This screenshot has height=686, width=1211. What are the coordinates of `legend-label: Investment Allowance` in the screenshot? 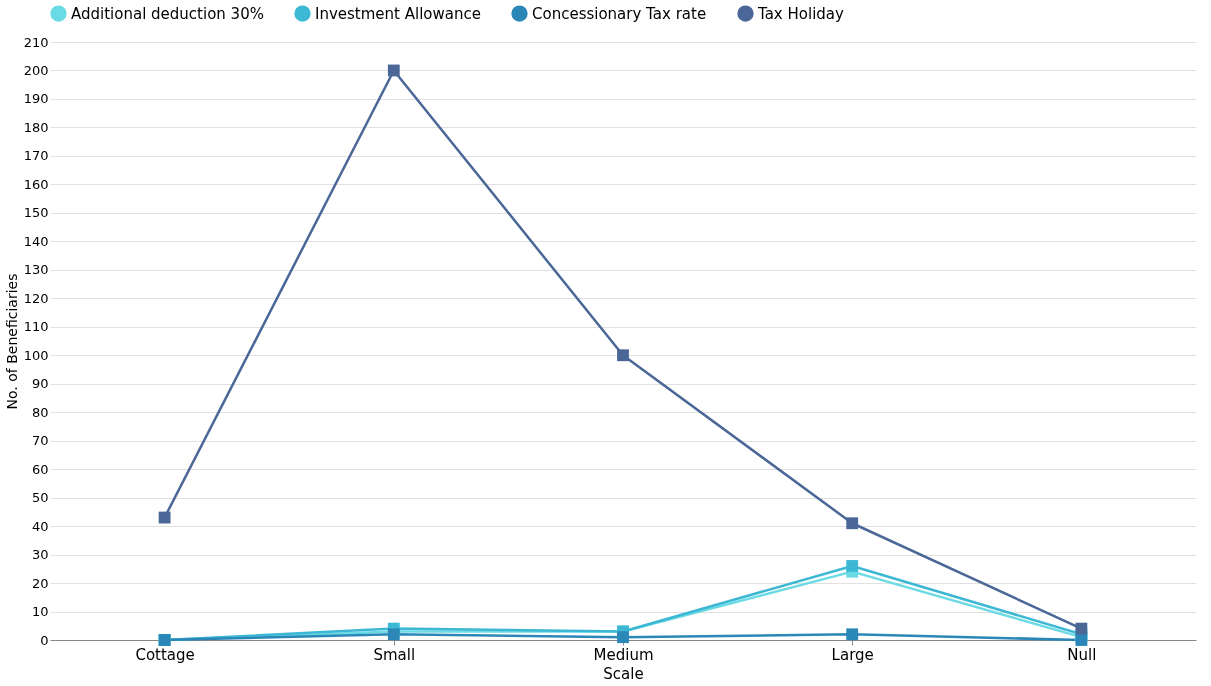 It's located at (398, 13).